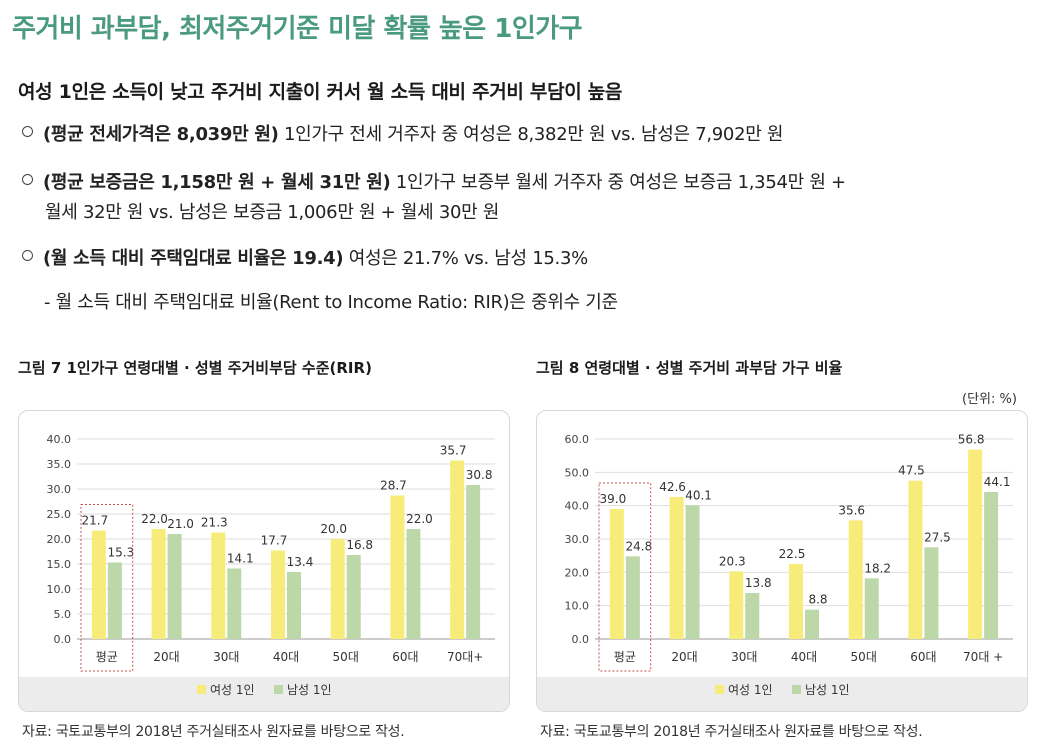 The width and height of the screenshot is (1052, 754). Describe the element at coordinates (911, 471) in the screenshot. I see `value-label-female: 47.5` at that location.